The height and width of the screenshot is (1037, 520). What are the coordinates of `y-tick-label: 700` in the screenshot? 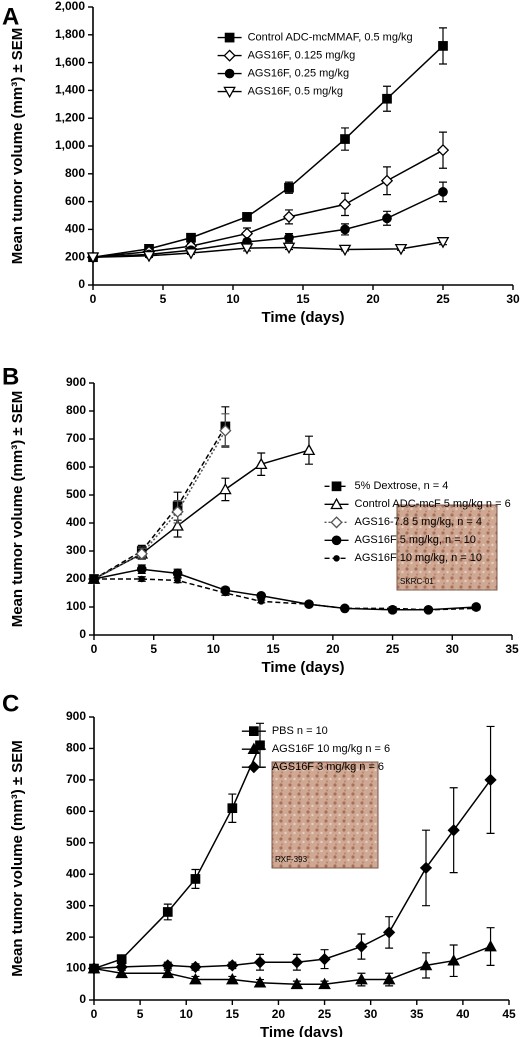 It's located at (76, 779).